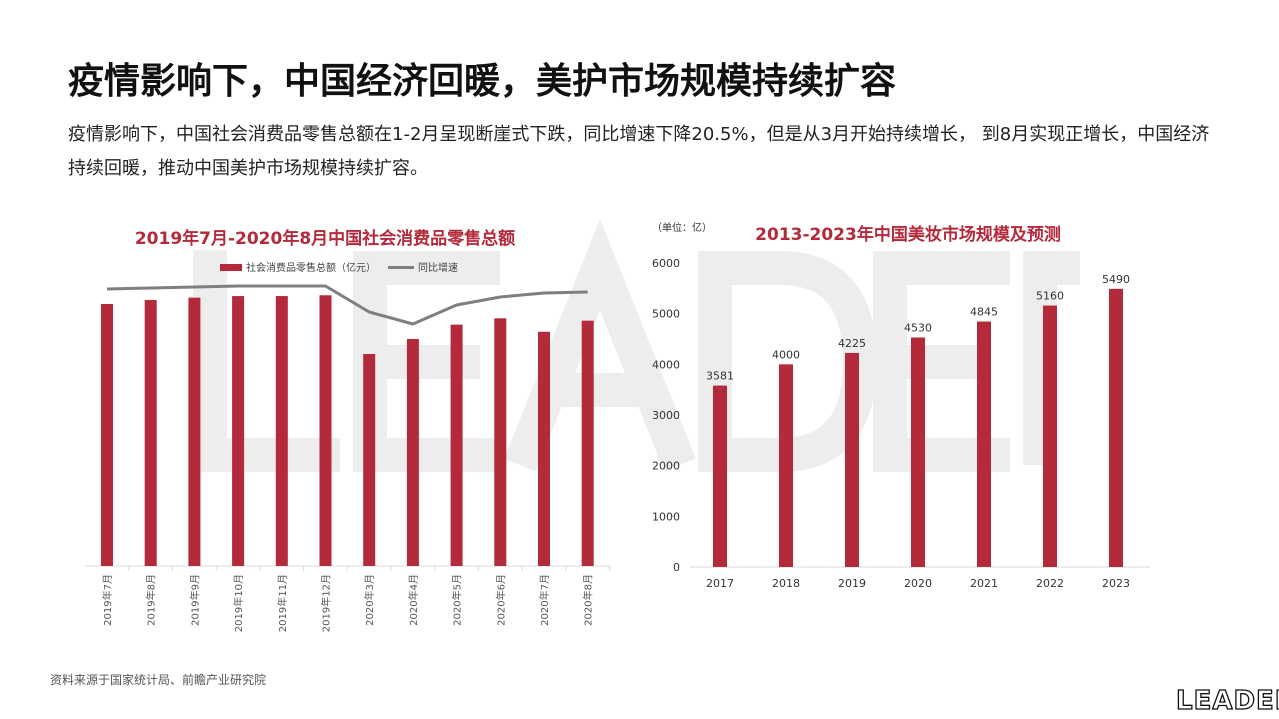  I want to click on data-label: 4845, so click(984, 312).